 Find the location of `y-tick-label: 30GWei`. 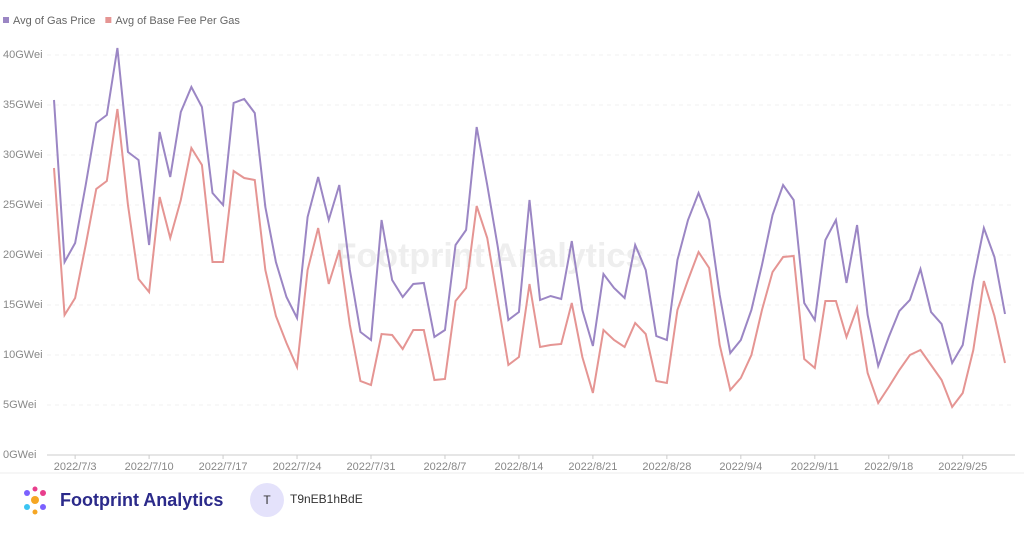

y-tick-label: 30GWei is located at coordinates (23, 155).